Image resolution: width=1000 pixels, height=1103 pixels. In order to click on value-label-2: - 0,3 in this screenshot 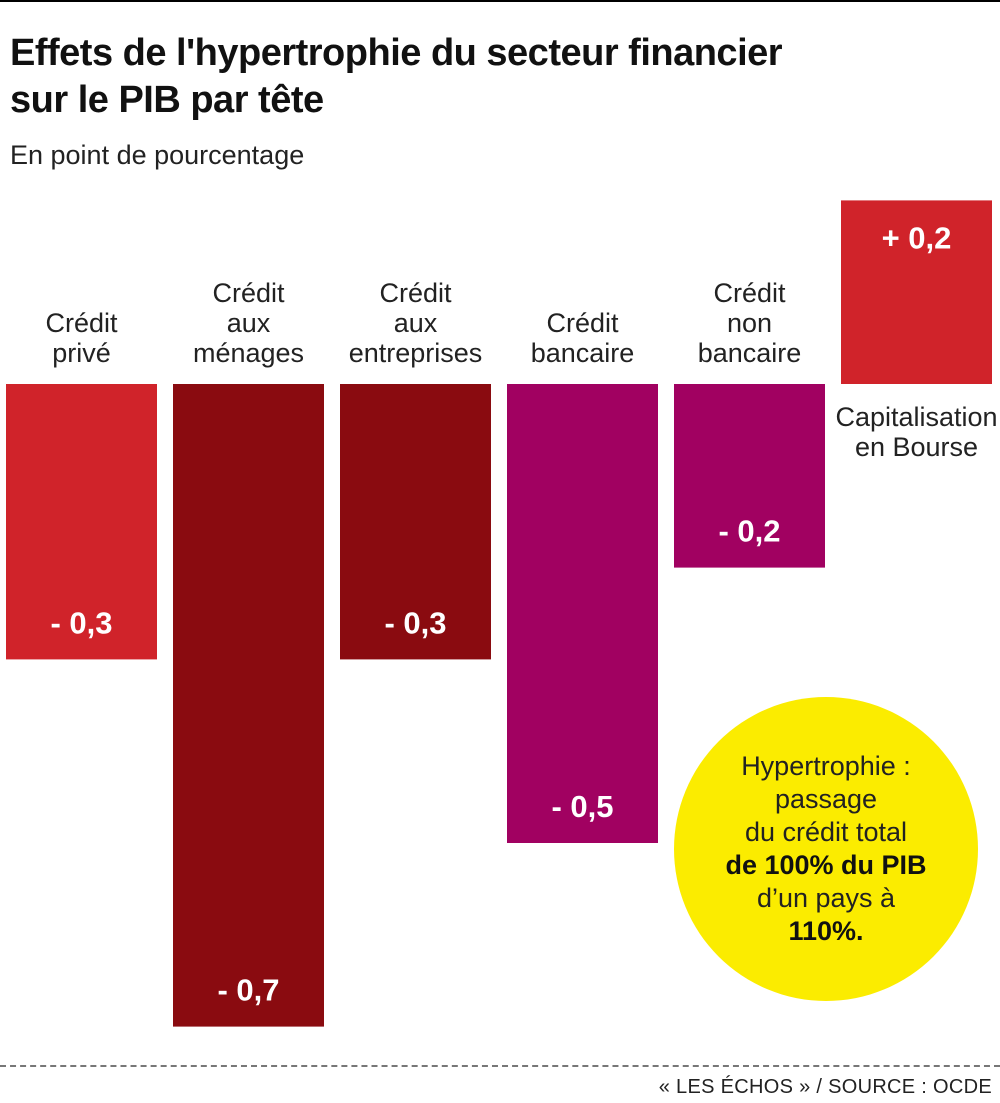, I will do `click(415, 622)`.